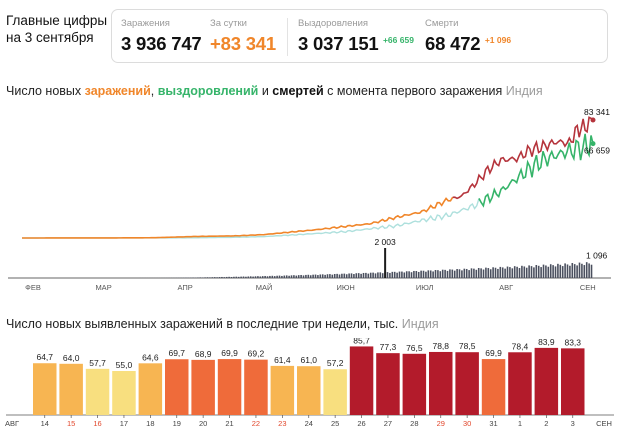 This screenshot has height=436, width=620. What do you see at coordinates (45, 91) in the screenshot?
I see `chart1-title-prefix: Число новых` at bounding box center [45, 91].